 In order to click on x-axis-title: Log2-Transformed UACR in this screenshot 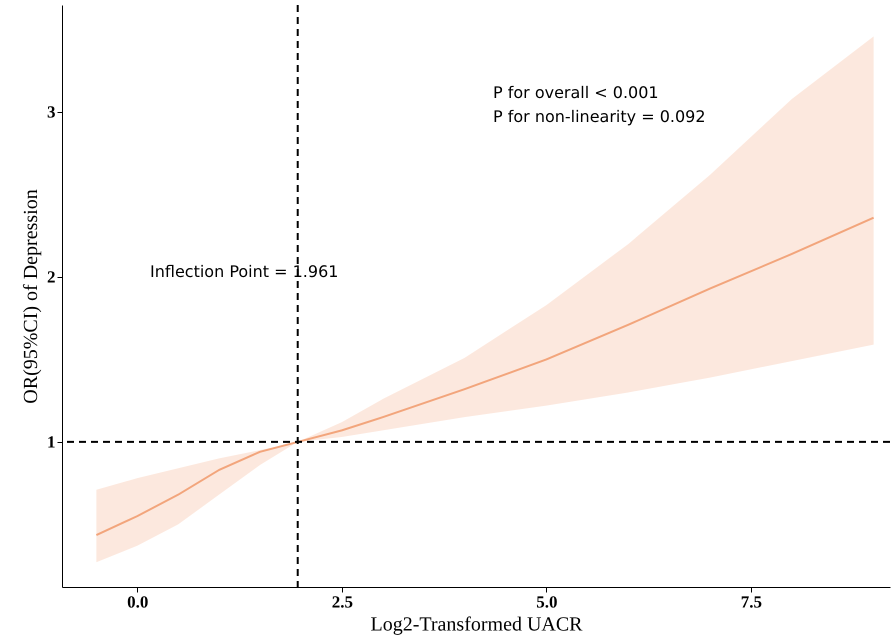, I will do `click(477, 625)`.